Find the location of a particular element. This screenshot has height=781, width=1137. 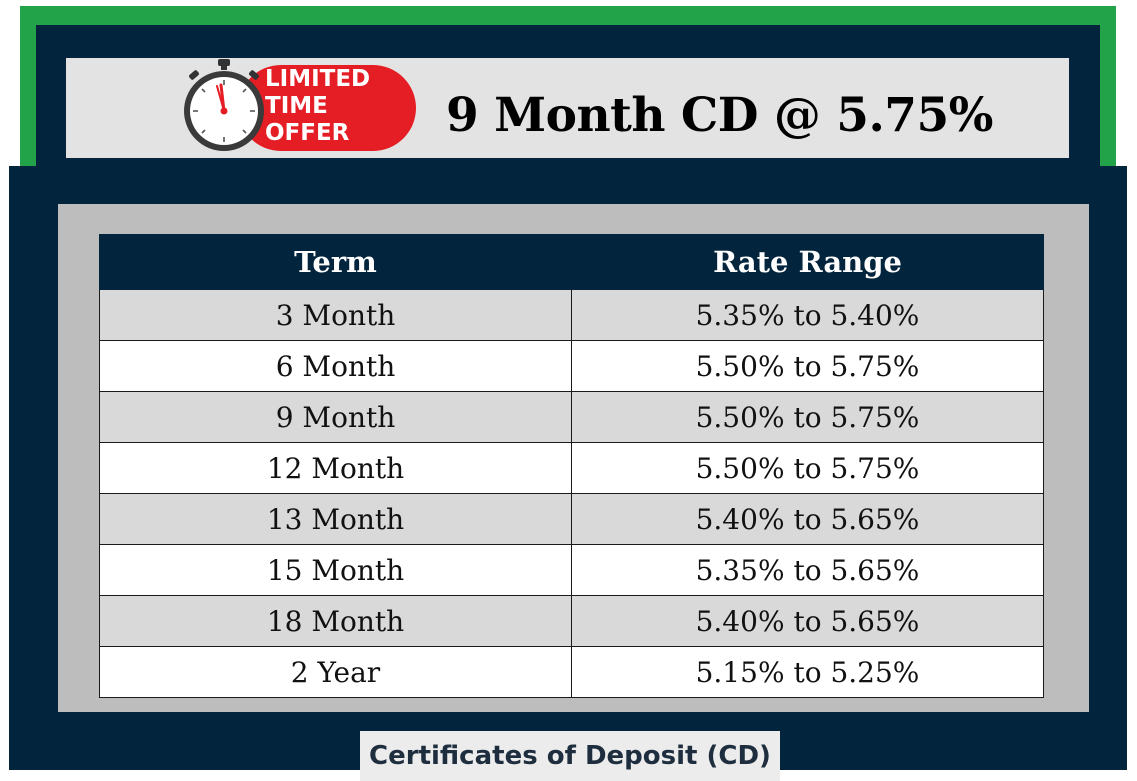

rate-cell: 5.35% to 5.65% is located at coordinates (807, 570).